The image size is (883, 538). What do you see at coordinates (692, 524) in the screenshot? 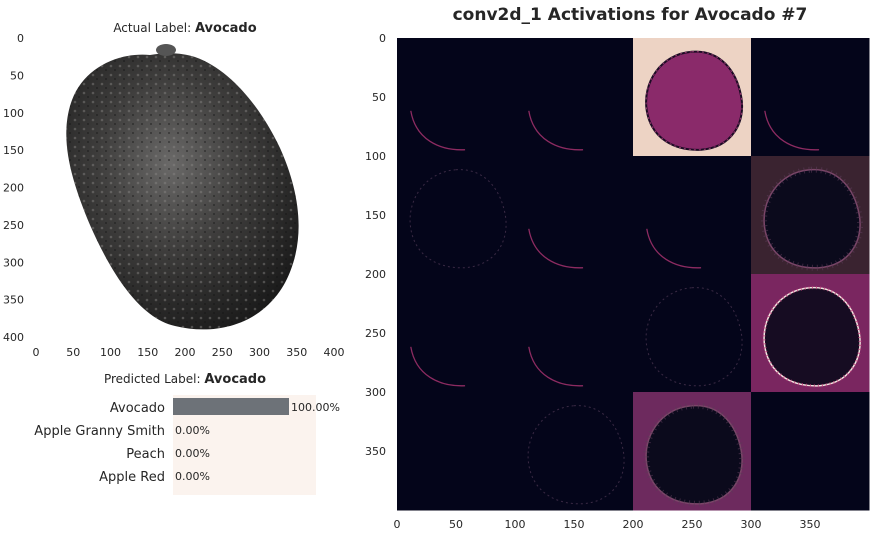
I see `activation-x-tick-5: 250` at bounding box center [692, 524].